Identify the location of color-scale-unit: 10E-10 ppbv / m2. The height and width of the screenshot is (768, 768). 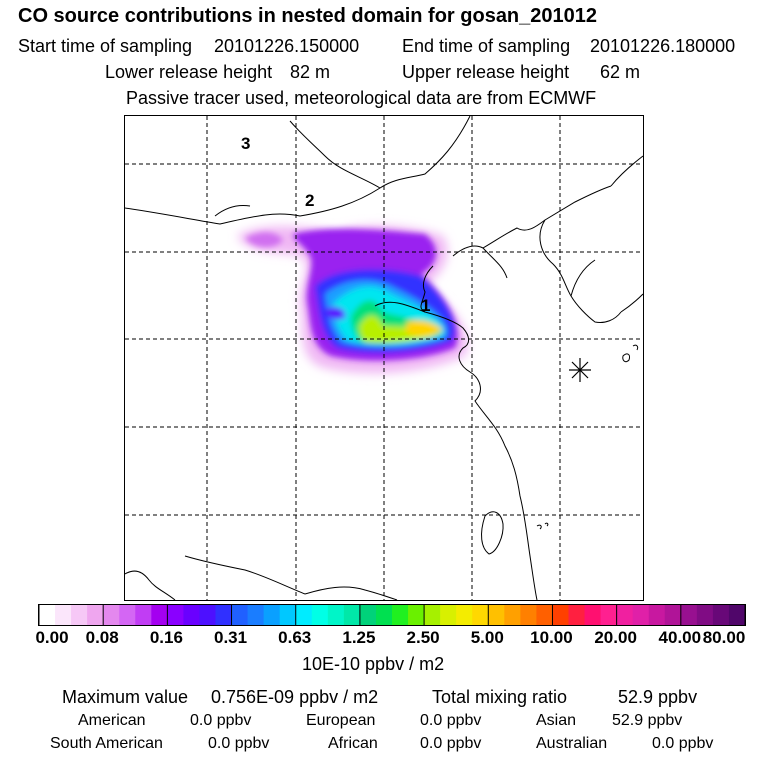
(373, 664).